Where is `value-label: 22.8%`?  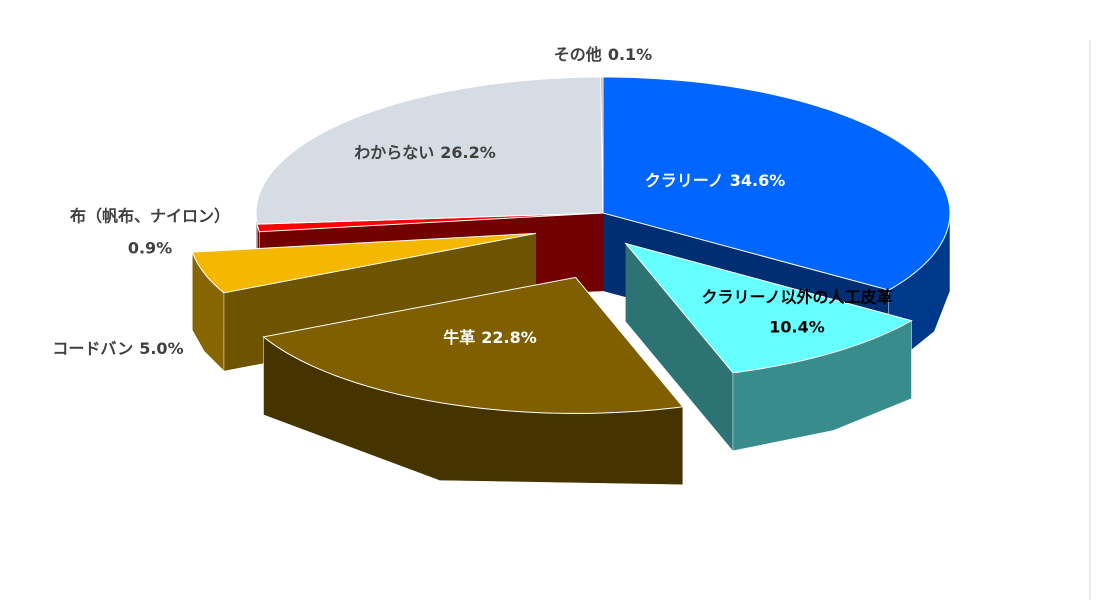
value-label: 22.8% is located at coordinates (509, 337).